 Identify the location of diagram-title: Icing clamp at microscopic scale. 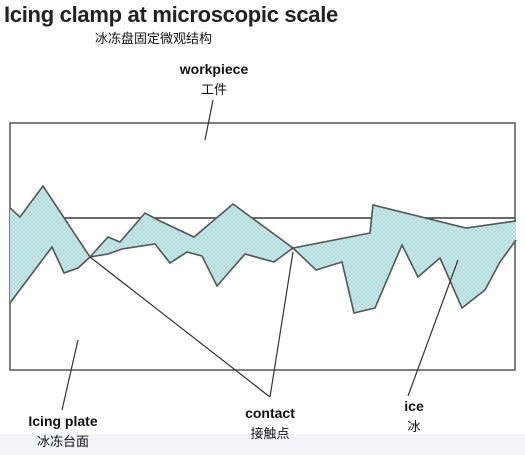
(171, 14).